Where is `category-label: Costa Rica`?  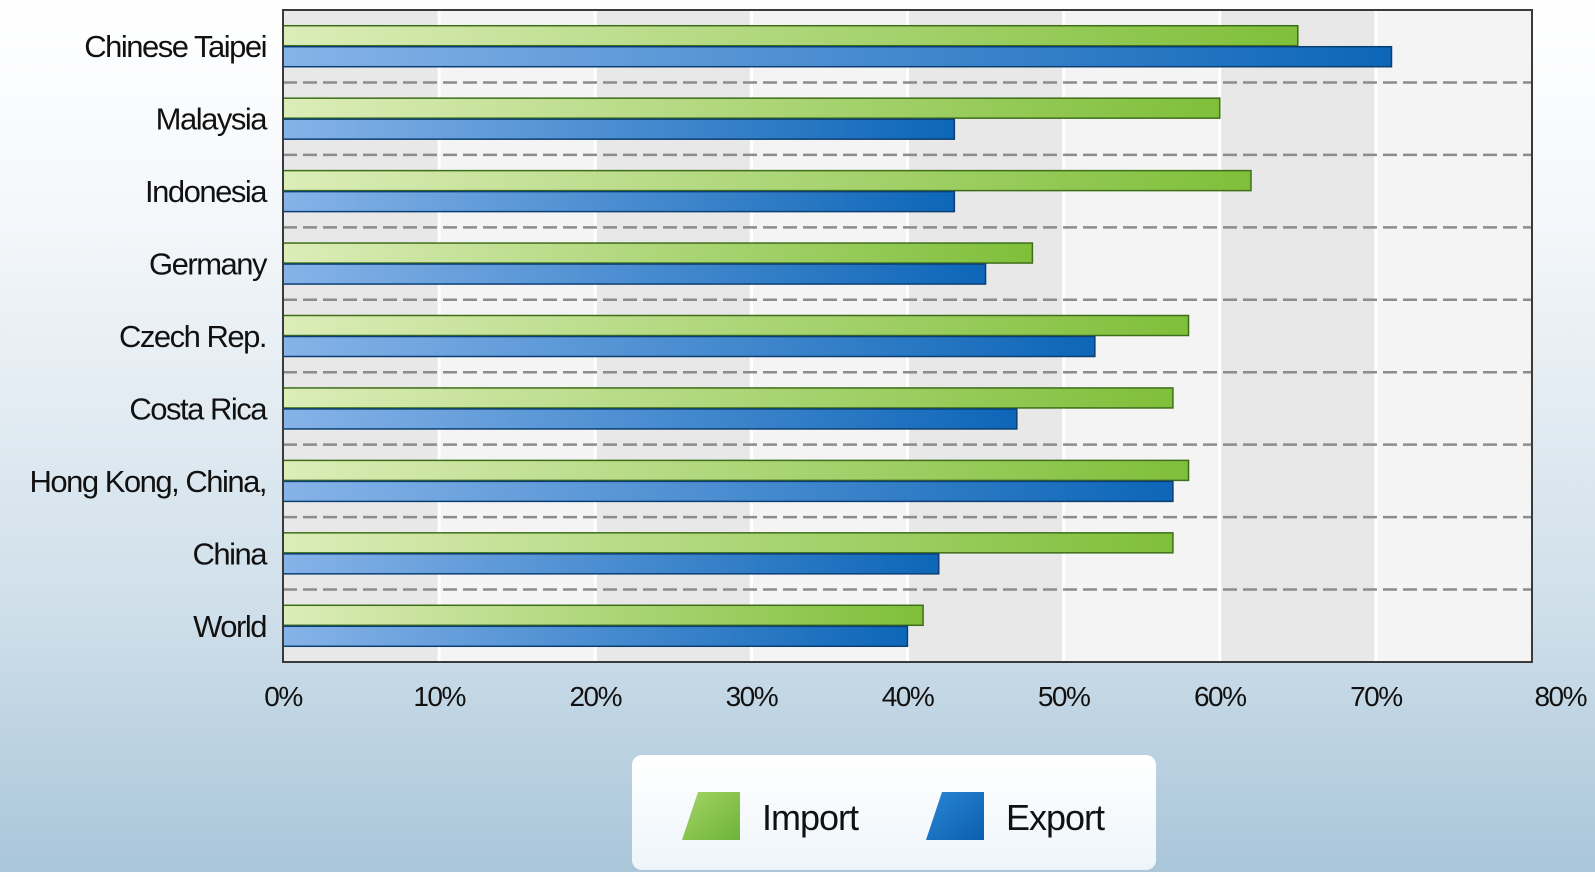 category-label: Costa Rica is located at coordinates (198, 408).